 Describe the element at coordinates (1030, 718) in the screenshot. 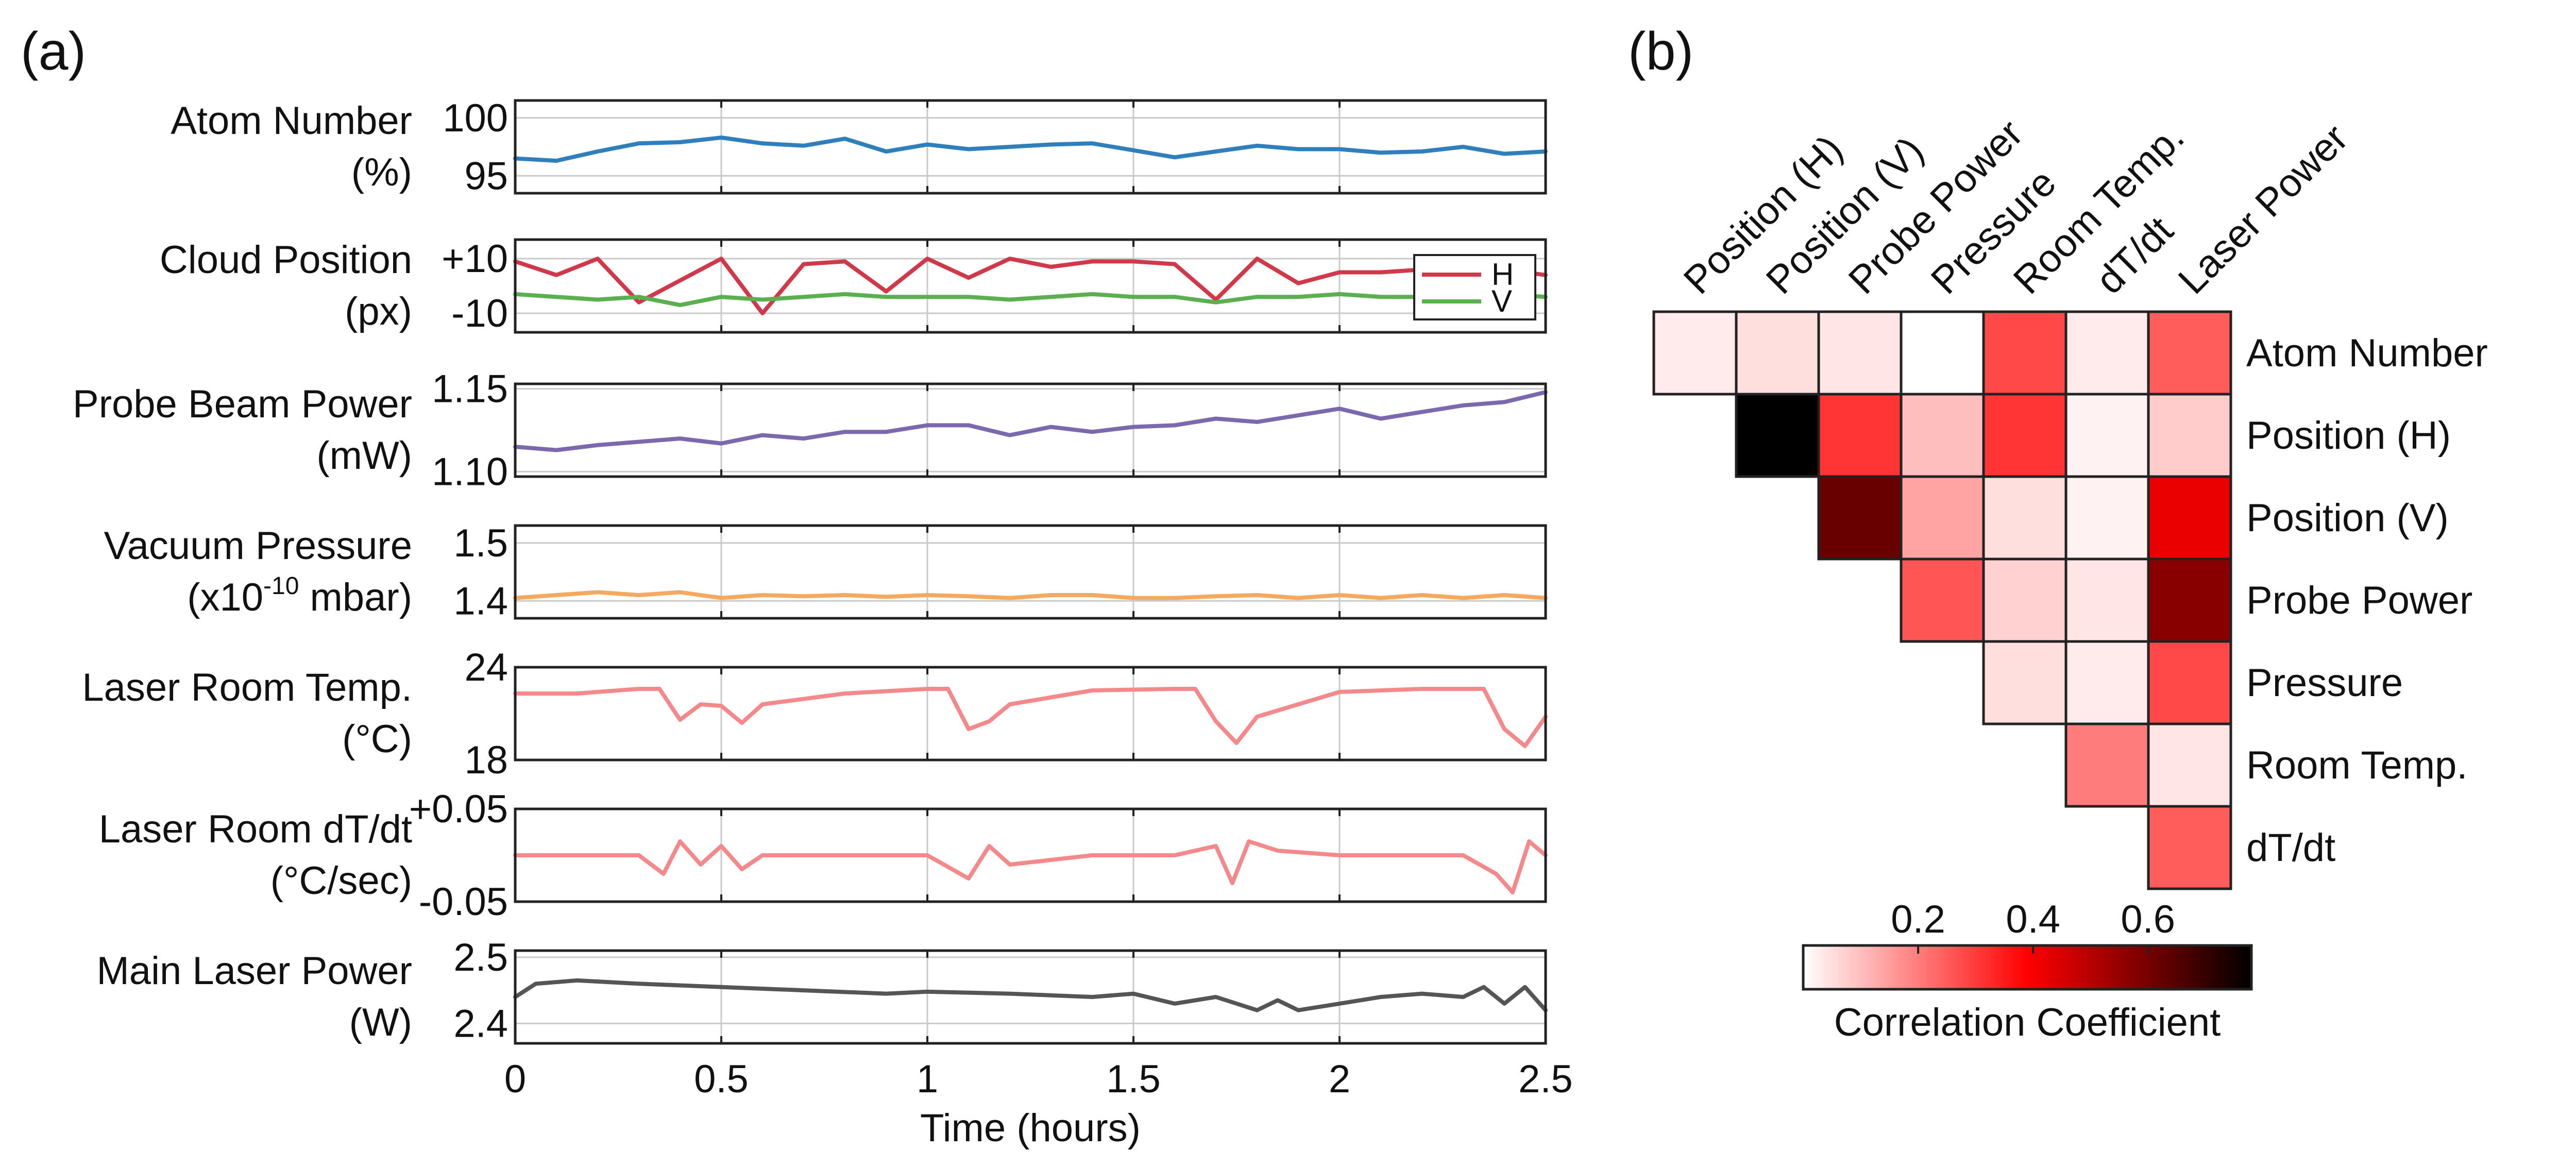

I see `series-line-laser-room-temp-` at that location.